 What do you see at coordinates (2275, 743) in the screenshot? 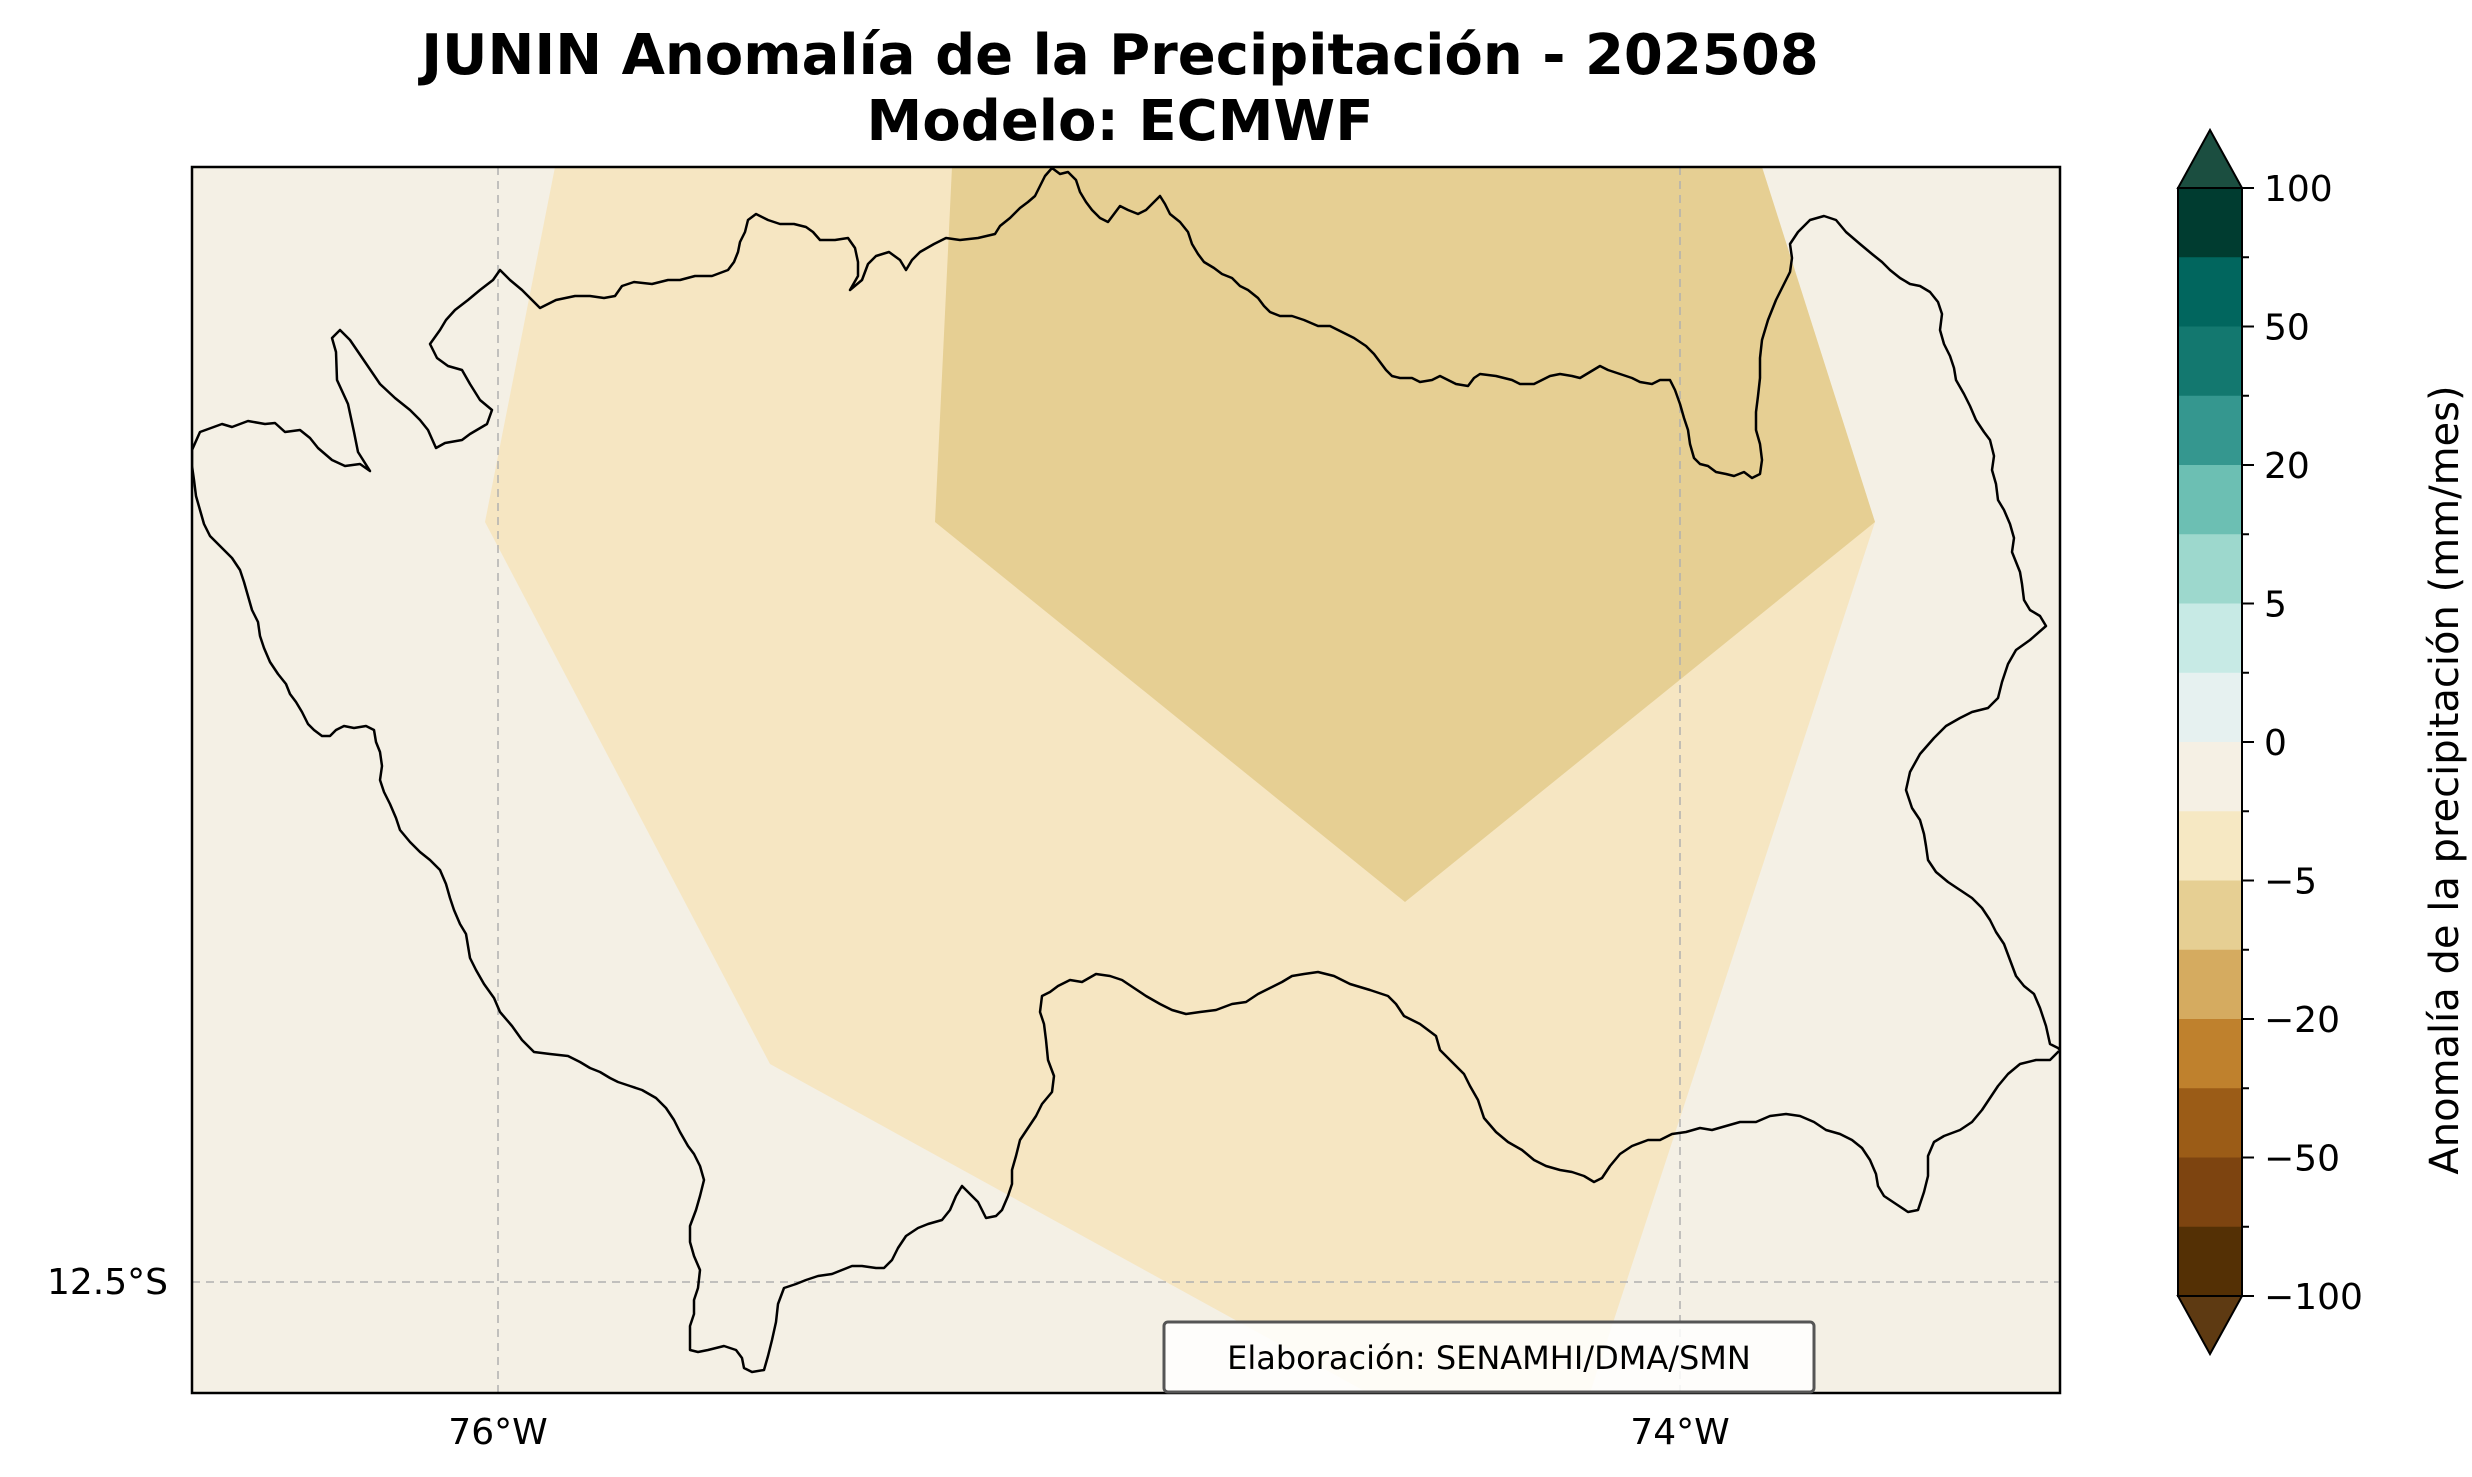
I see `colorbar-tick-label: 0` at bounding box center [2275, 743].